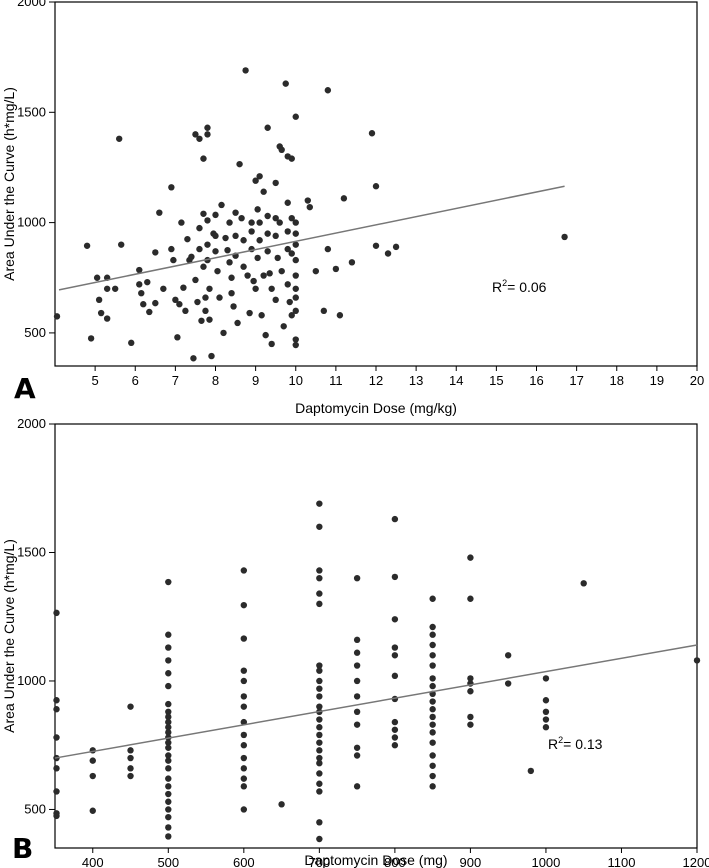 This screenshot has height=868, width=709. Describe the element at coordinates (376, 408) in the screenshot. I see `x-axis-title-a: Daptomycin Dose (mg/kg)` at that location.